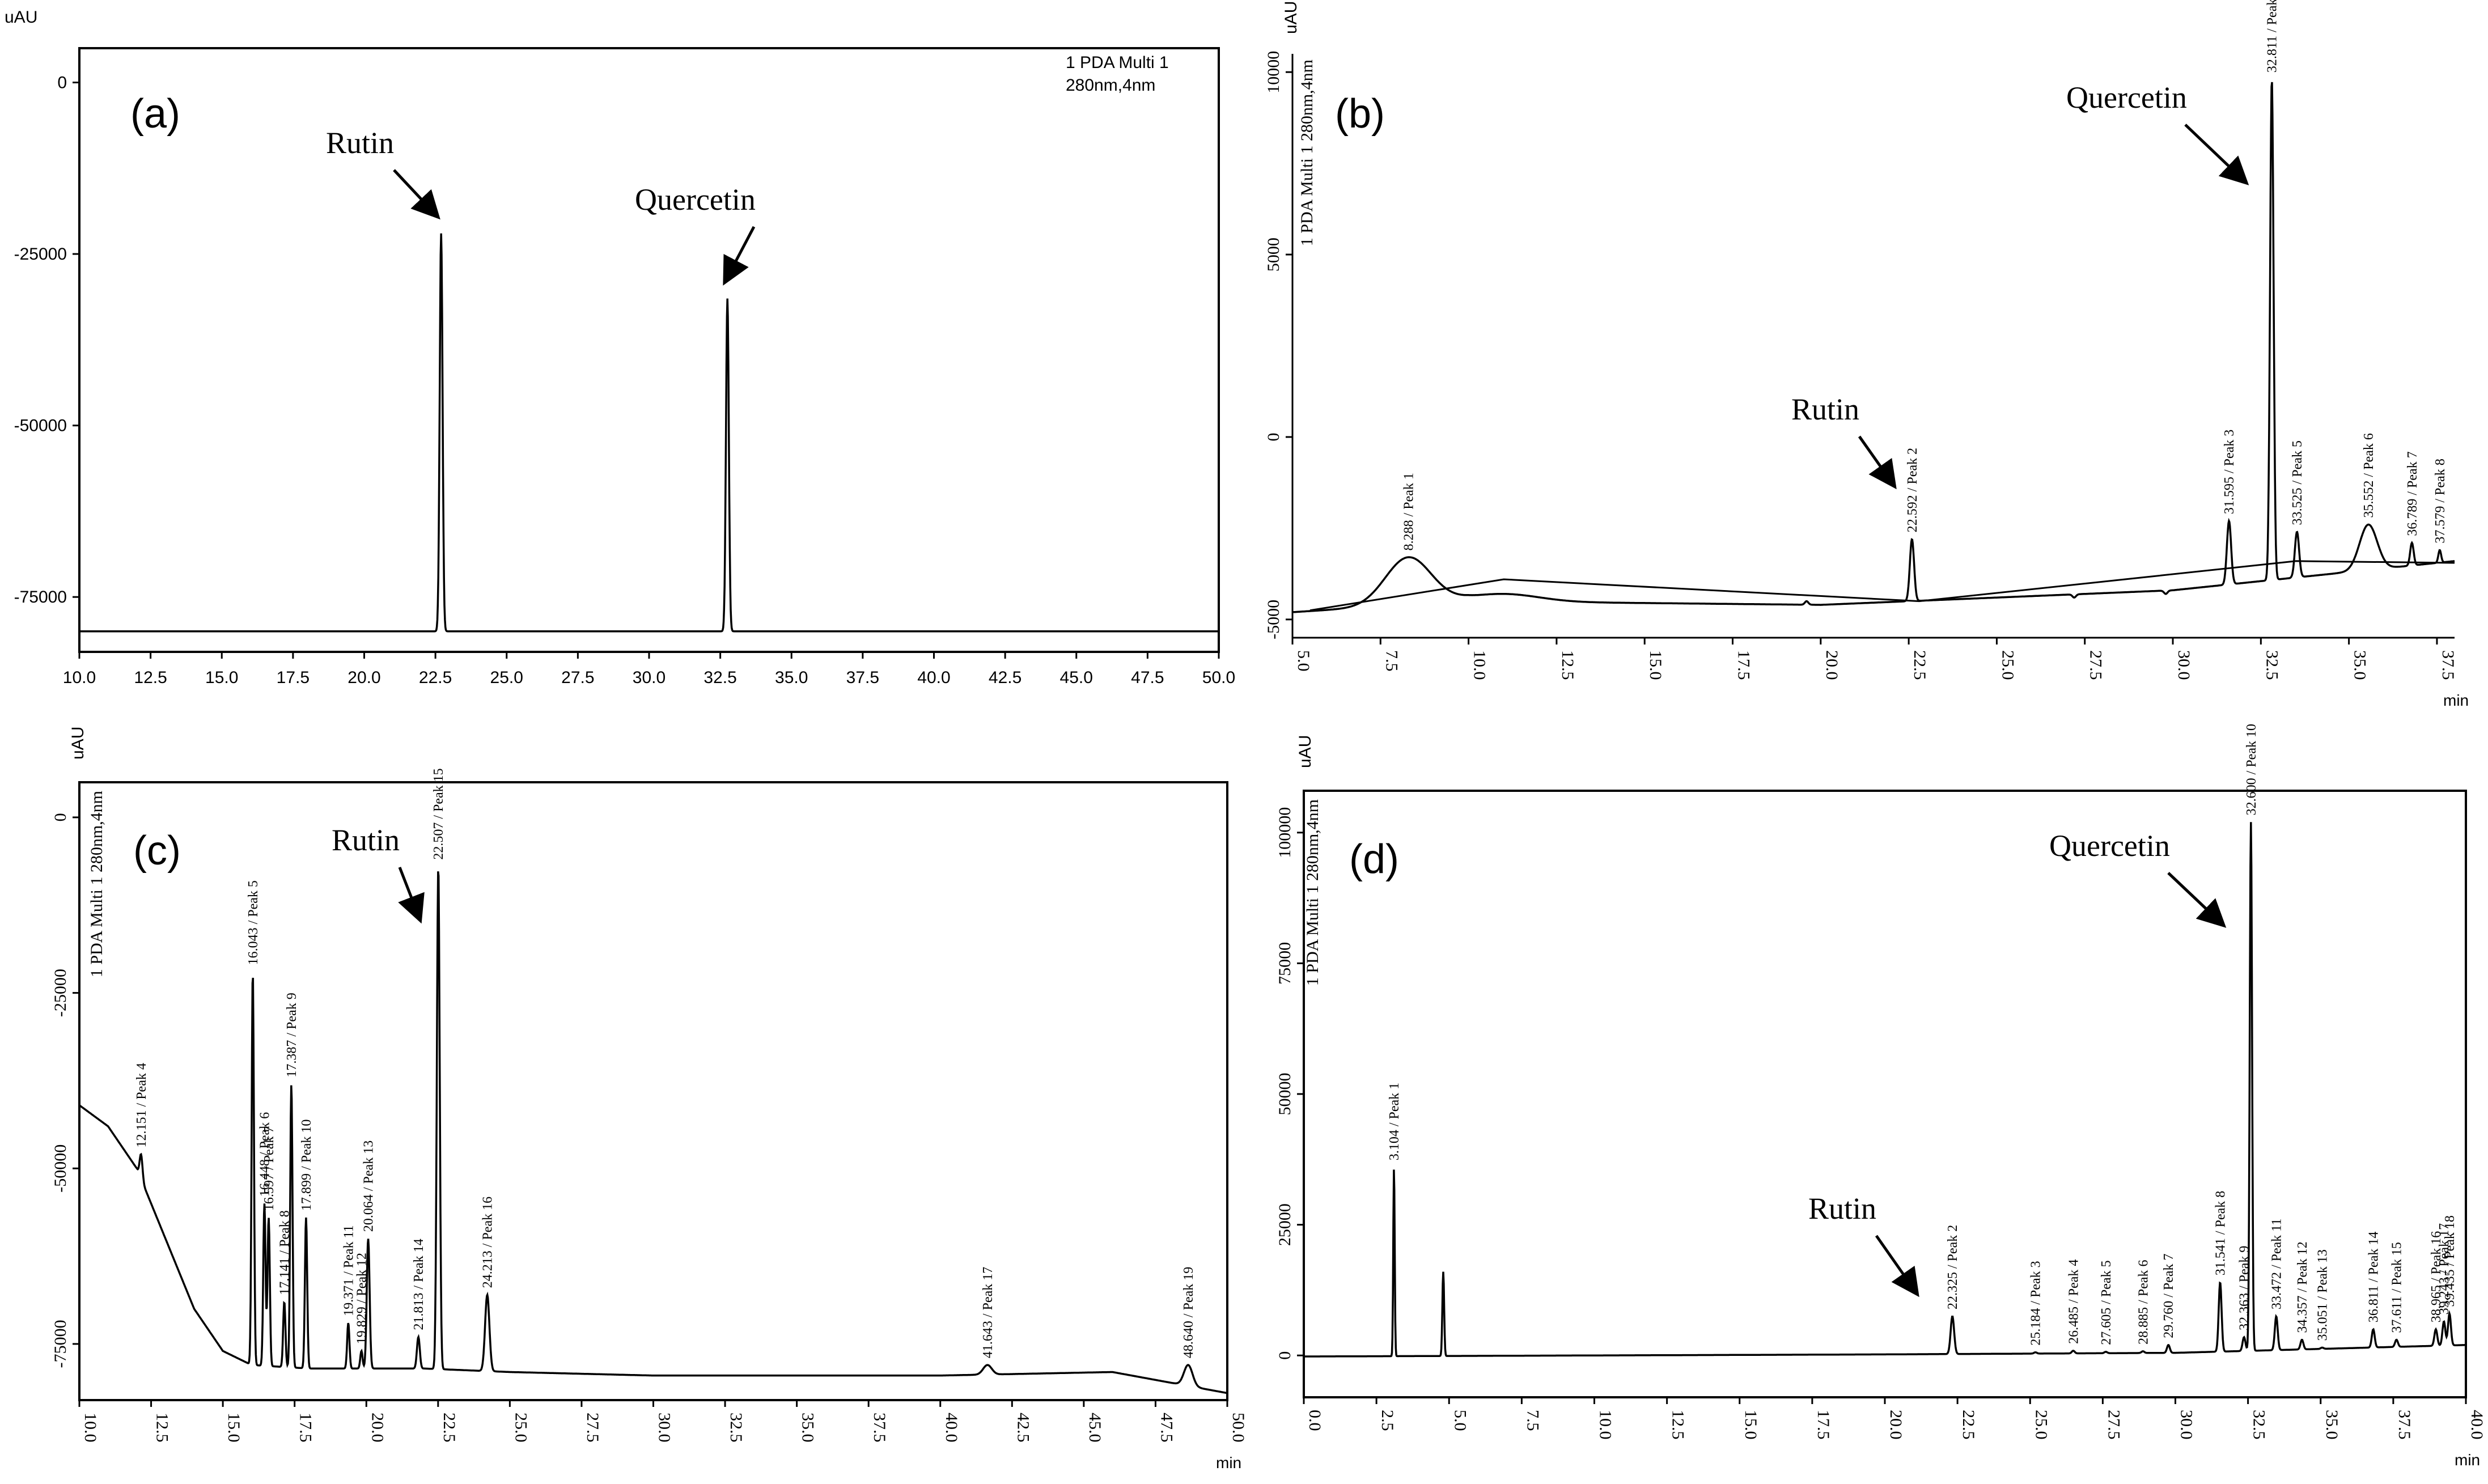 The width and height of the screenshot is (2488, 1484). Describe the element at coordinates (2437, 1276) in the screenshot. I see `peak-label: 38.965 / Peak 16` at that location.